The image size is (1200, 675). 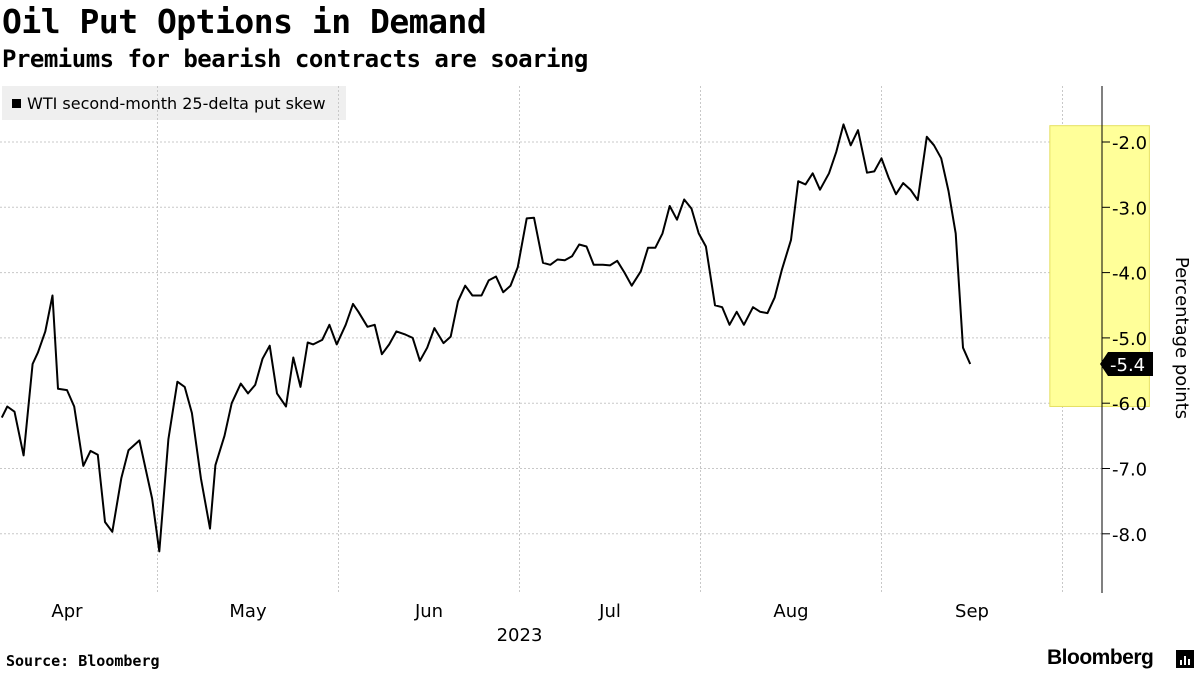 I want to click on y-tick-label-2: -4.0, so click(x=1129, y=274).